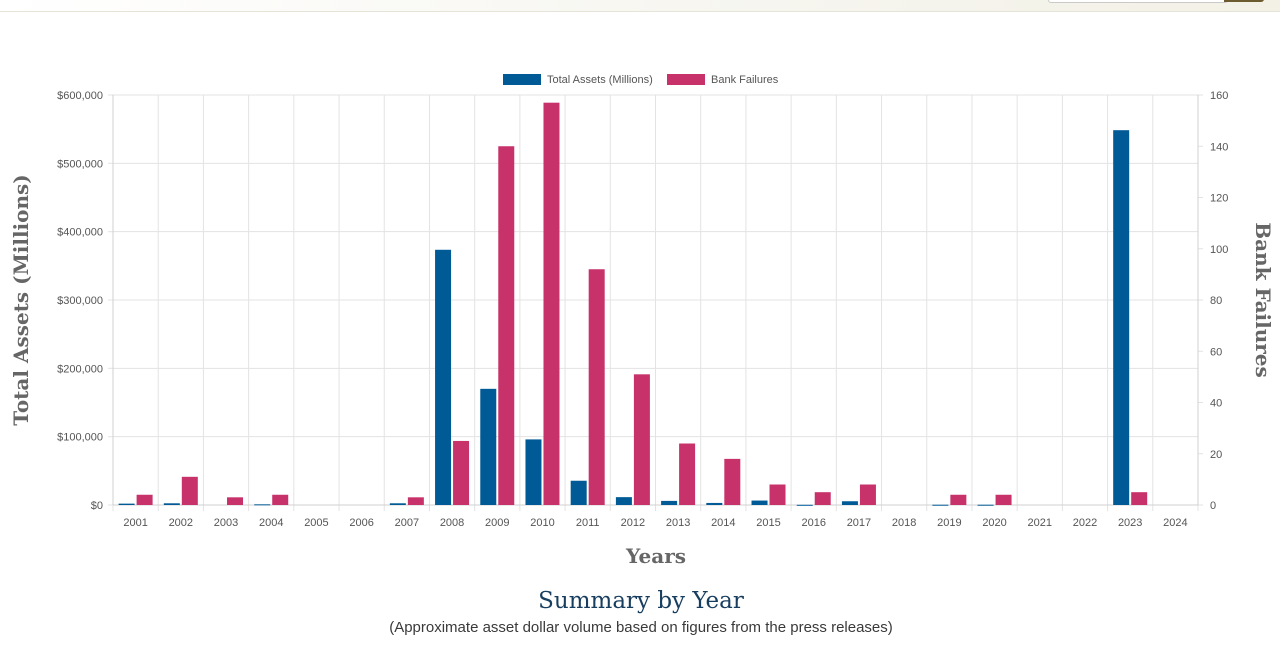 The height and width of the screenshot is (646, 1280). What do you see at coordinates (80, 369) in the screenshot?
I see `y-tick-label: $200,000` at bounding box center [80, 369].